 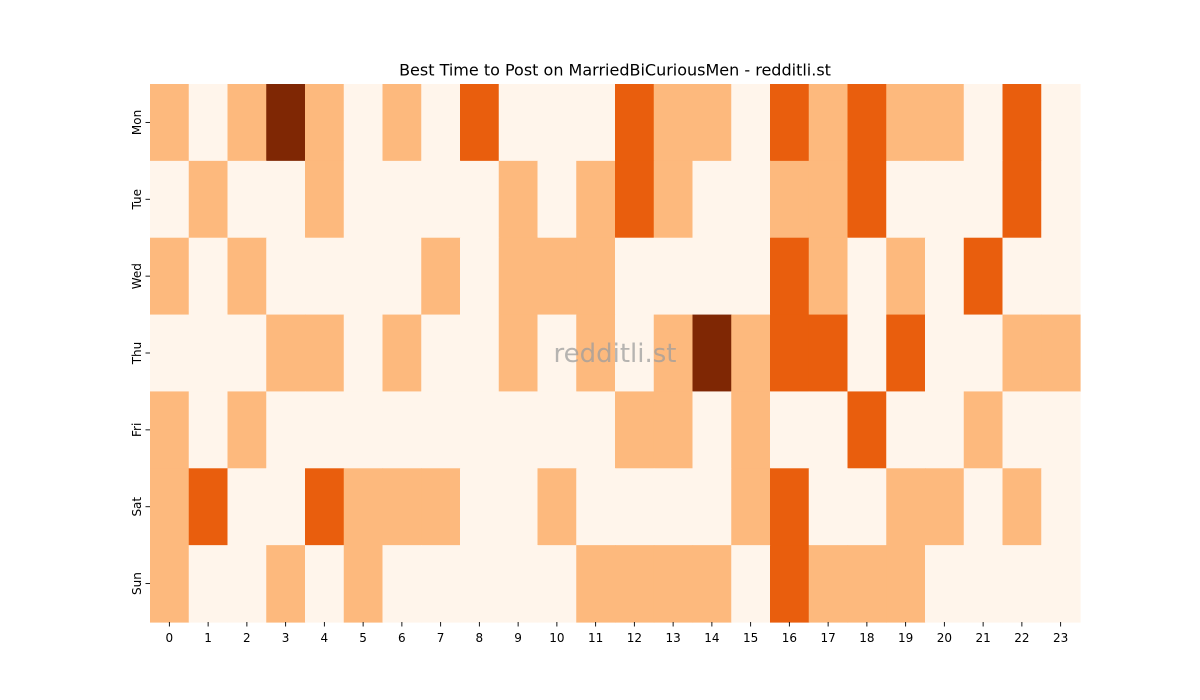 What do you see at coordinates (480, 638) in the screenshot?
I see `x-tick-label: 8` at bounding box center [480, 638].